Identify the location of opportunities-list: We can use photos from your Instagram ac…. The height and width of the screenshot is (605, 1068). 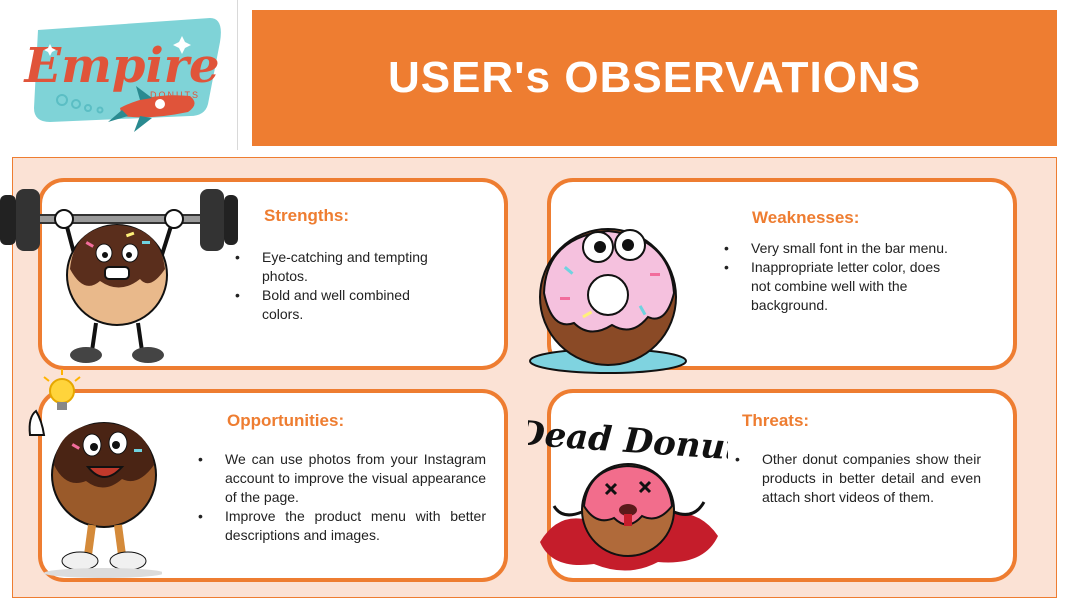
(342, 497).